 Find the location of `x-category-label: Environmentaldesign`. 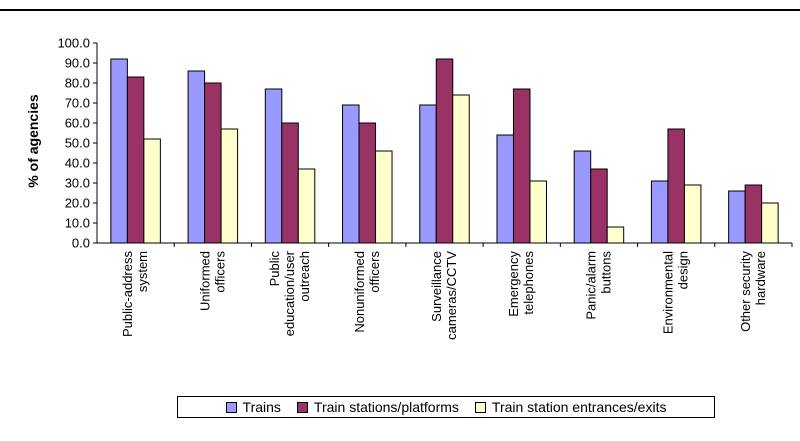

x-category-label: Environmentaldesign is located at coordinates (676, 292).